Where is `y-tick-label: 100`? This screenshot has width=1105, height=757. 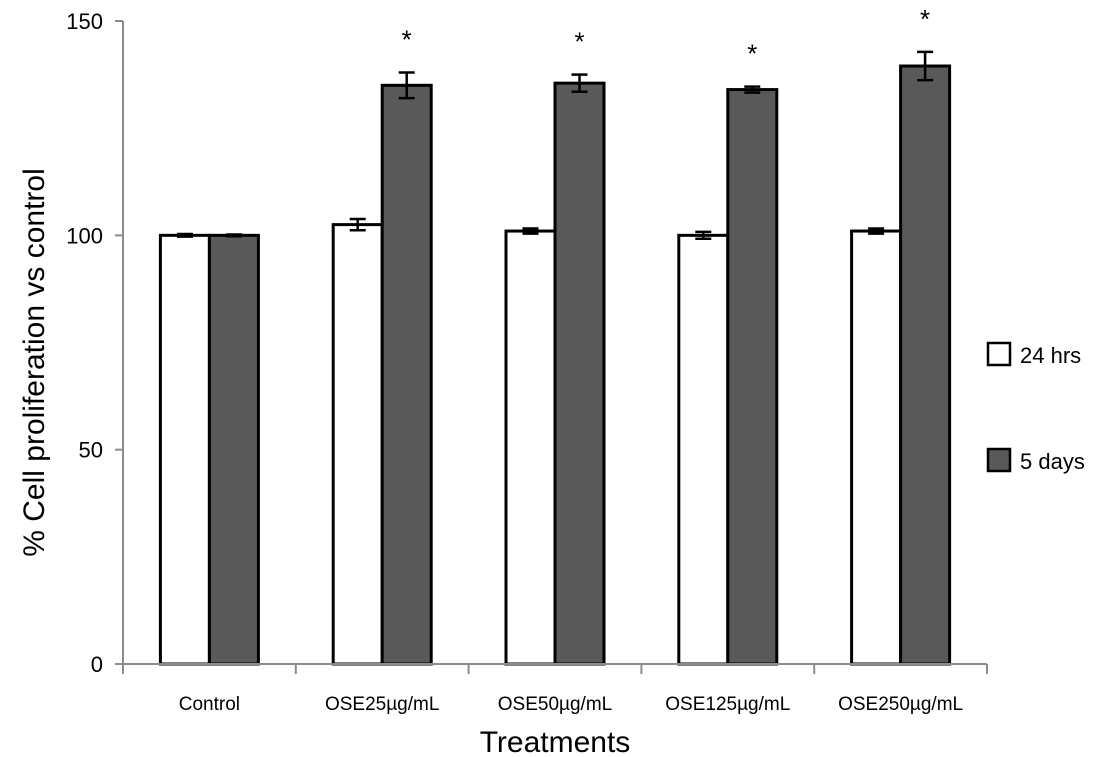 y-tick-label: 100 is located at coordinates (84, 235).